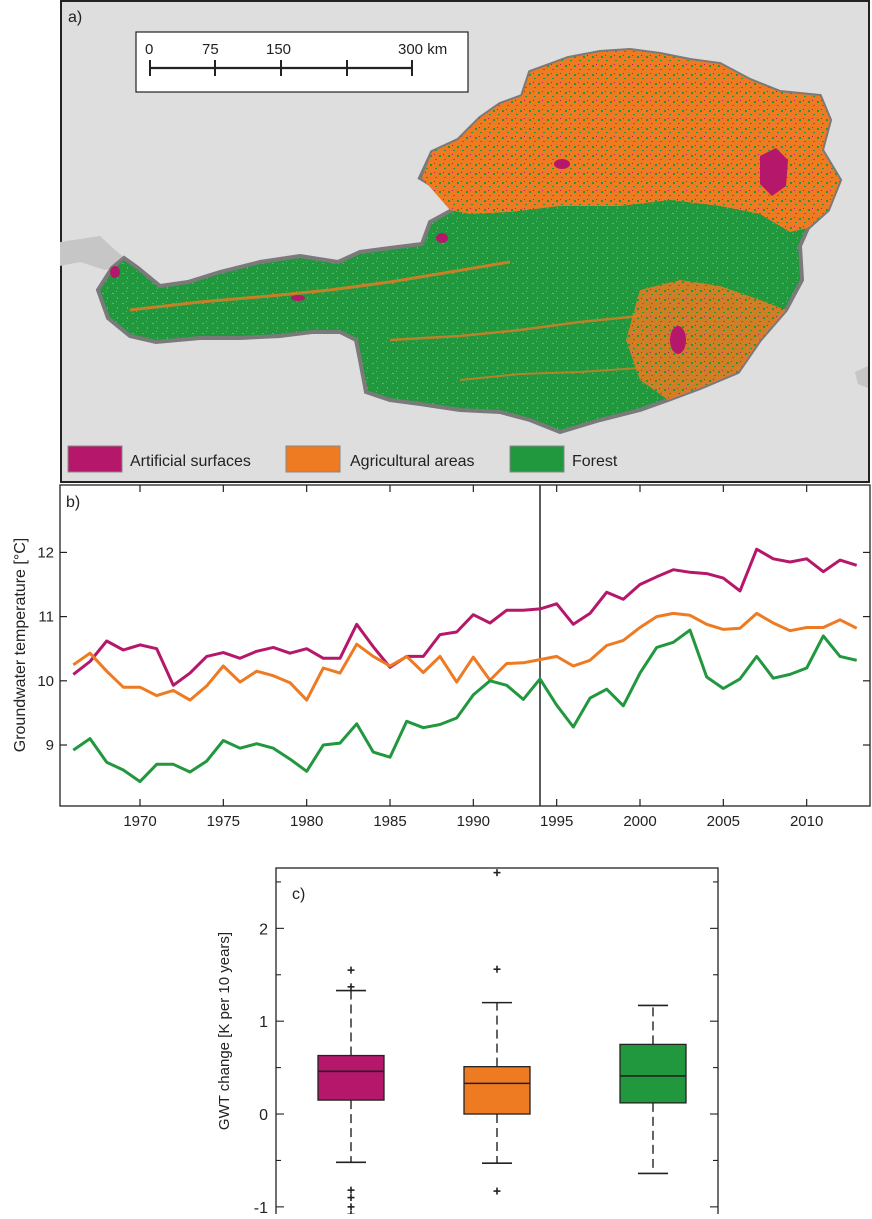 The height and width of the screenshot is (1219, 872). Describe the element at coordinates (806, 821) in the screenshot. I see `x-tick-label: 2010` at that location.